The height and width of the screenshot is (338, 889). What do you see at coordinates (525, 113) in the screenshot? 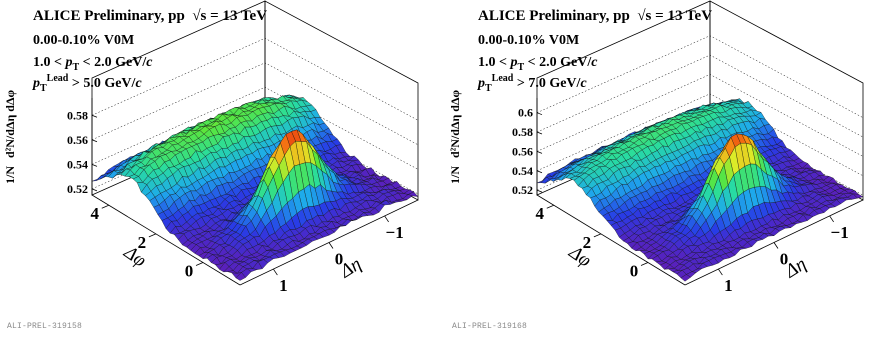
I see `z-tick-label: 0.6` at bounding box center [525, 113].